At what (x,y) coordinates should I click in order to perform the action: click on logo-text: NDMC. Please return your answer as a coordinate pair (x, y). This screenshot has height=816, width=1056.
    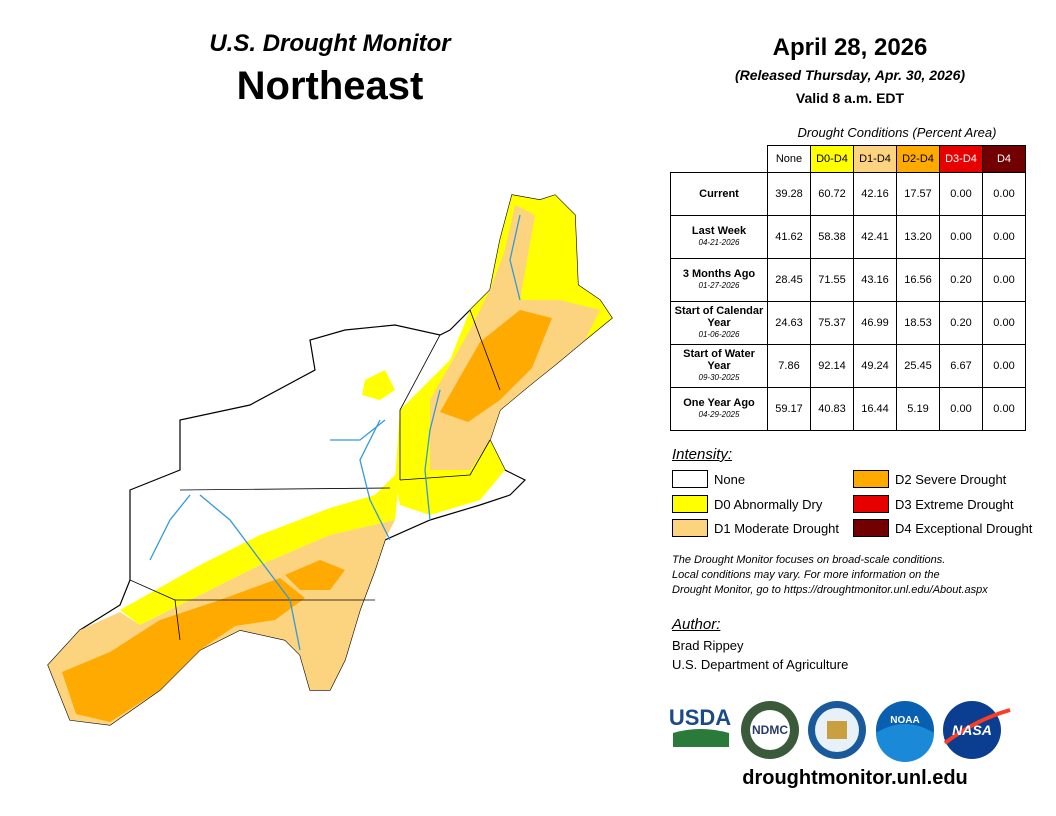
    Looking at the image, I should click on (770, 730).